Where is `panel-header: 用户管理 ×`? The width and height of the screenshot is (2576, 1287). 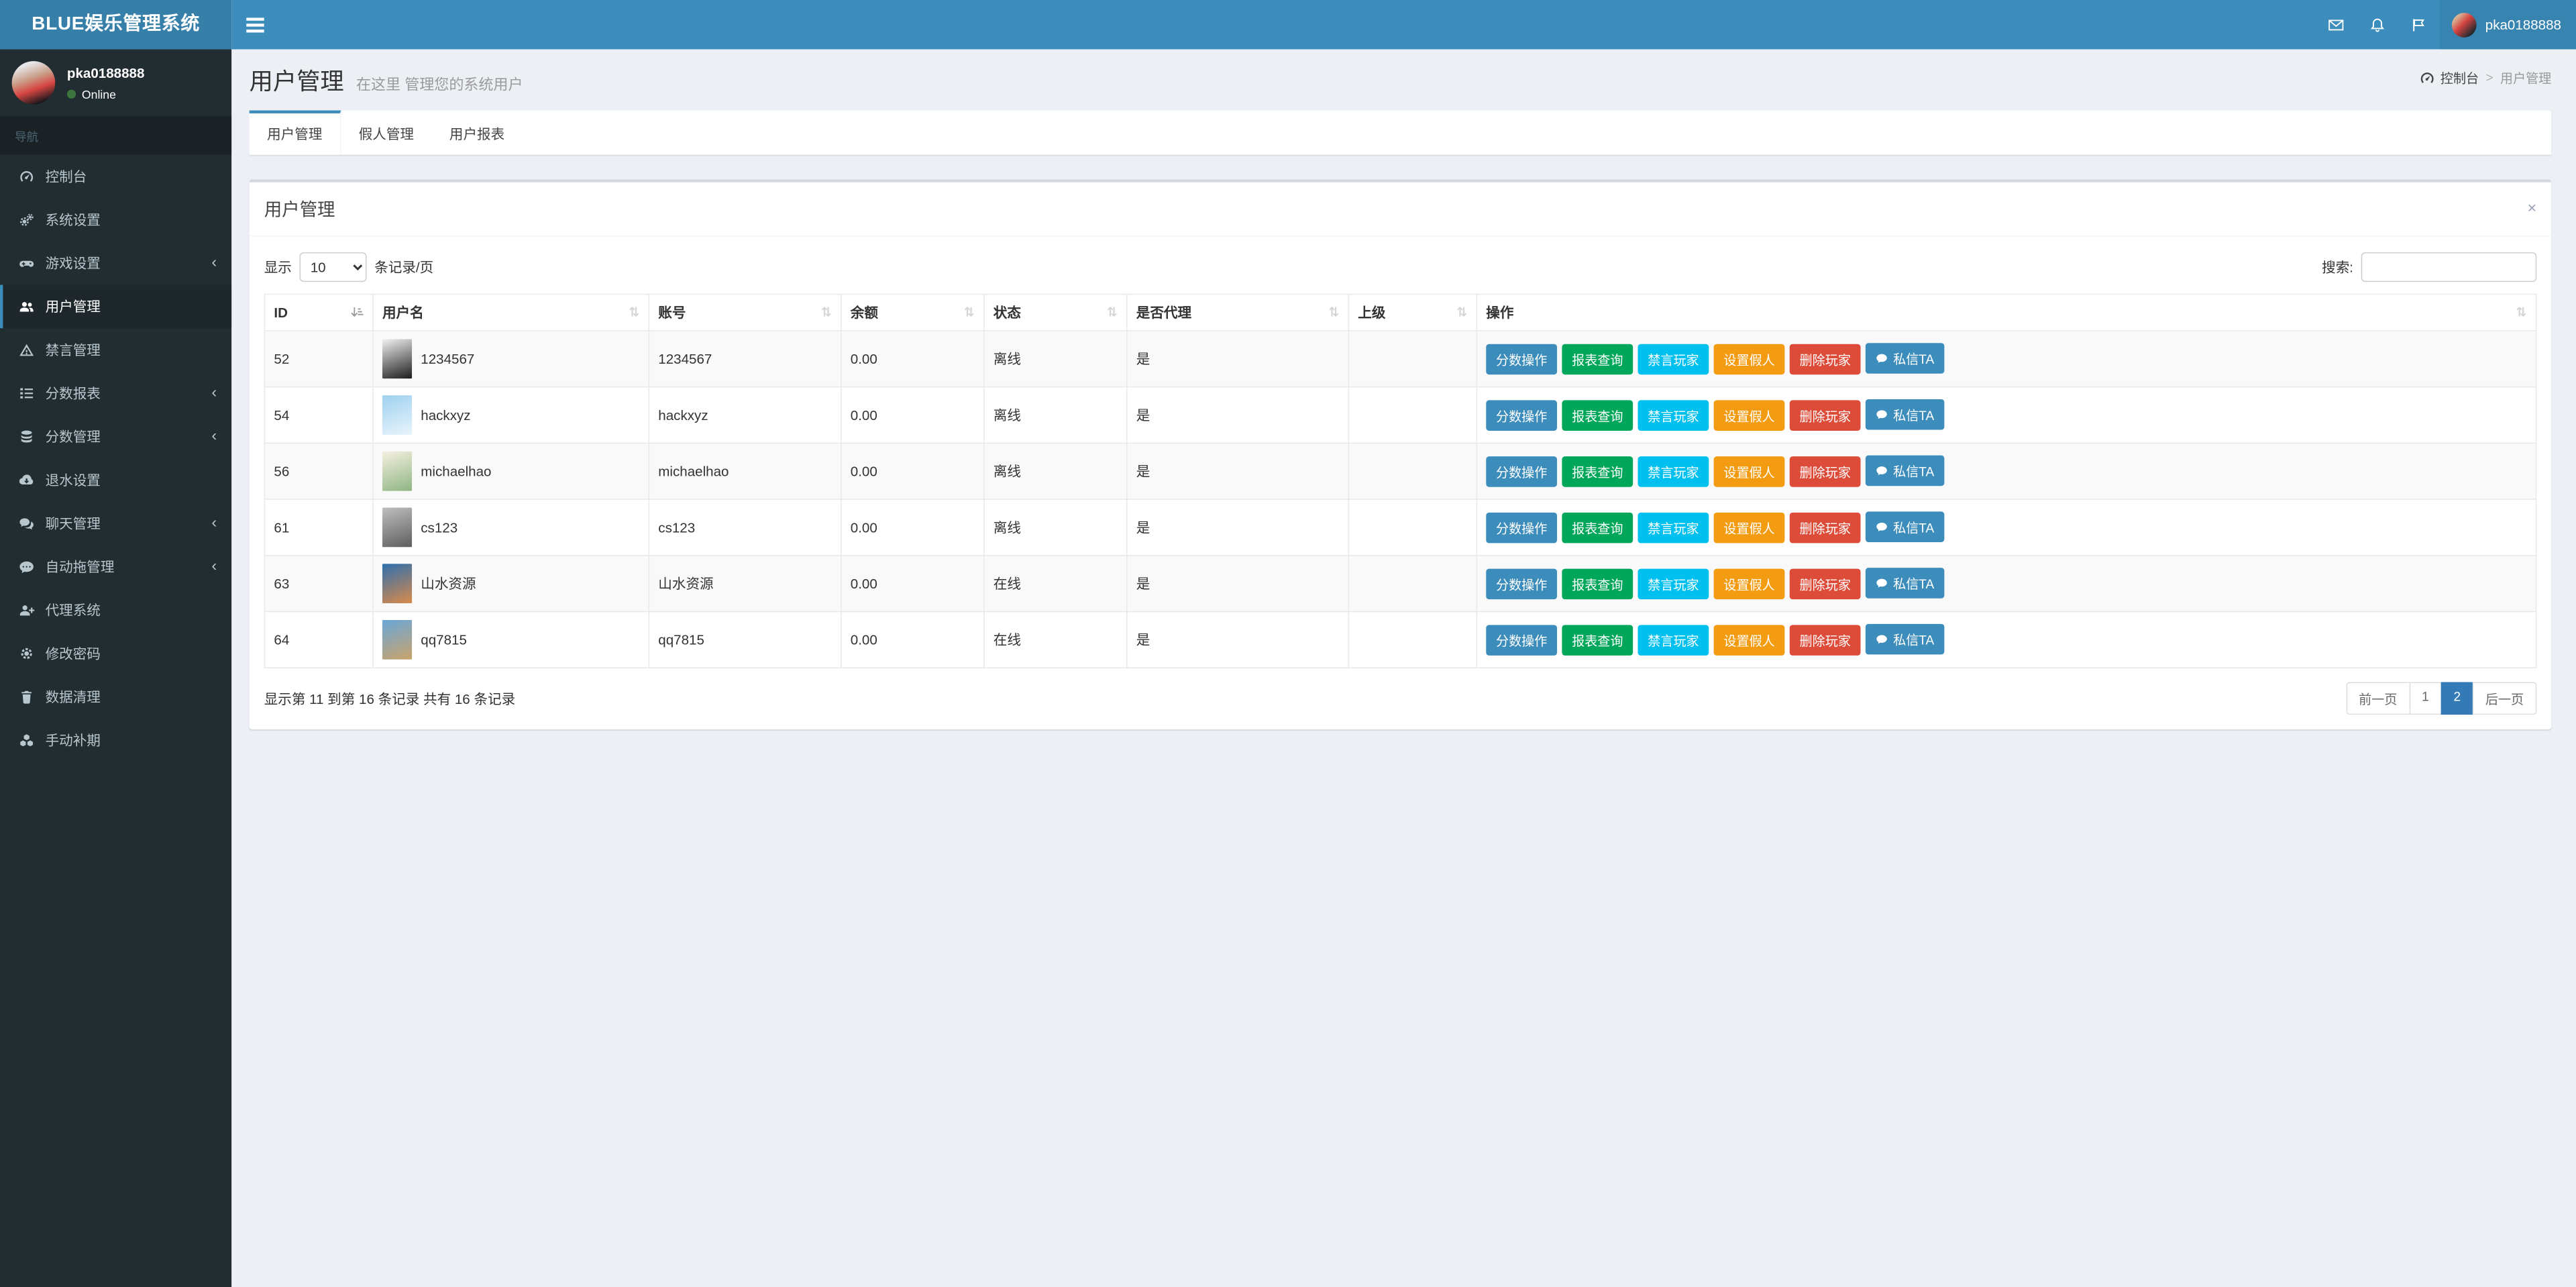 panel-header: 用户管理 × is located at coordinates (1400, 210).